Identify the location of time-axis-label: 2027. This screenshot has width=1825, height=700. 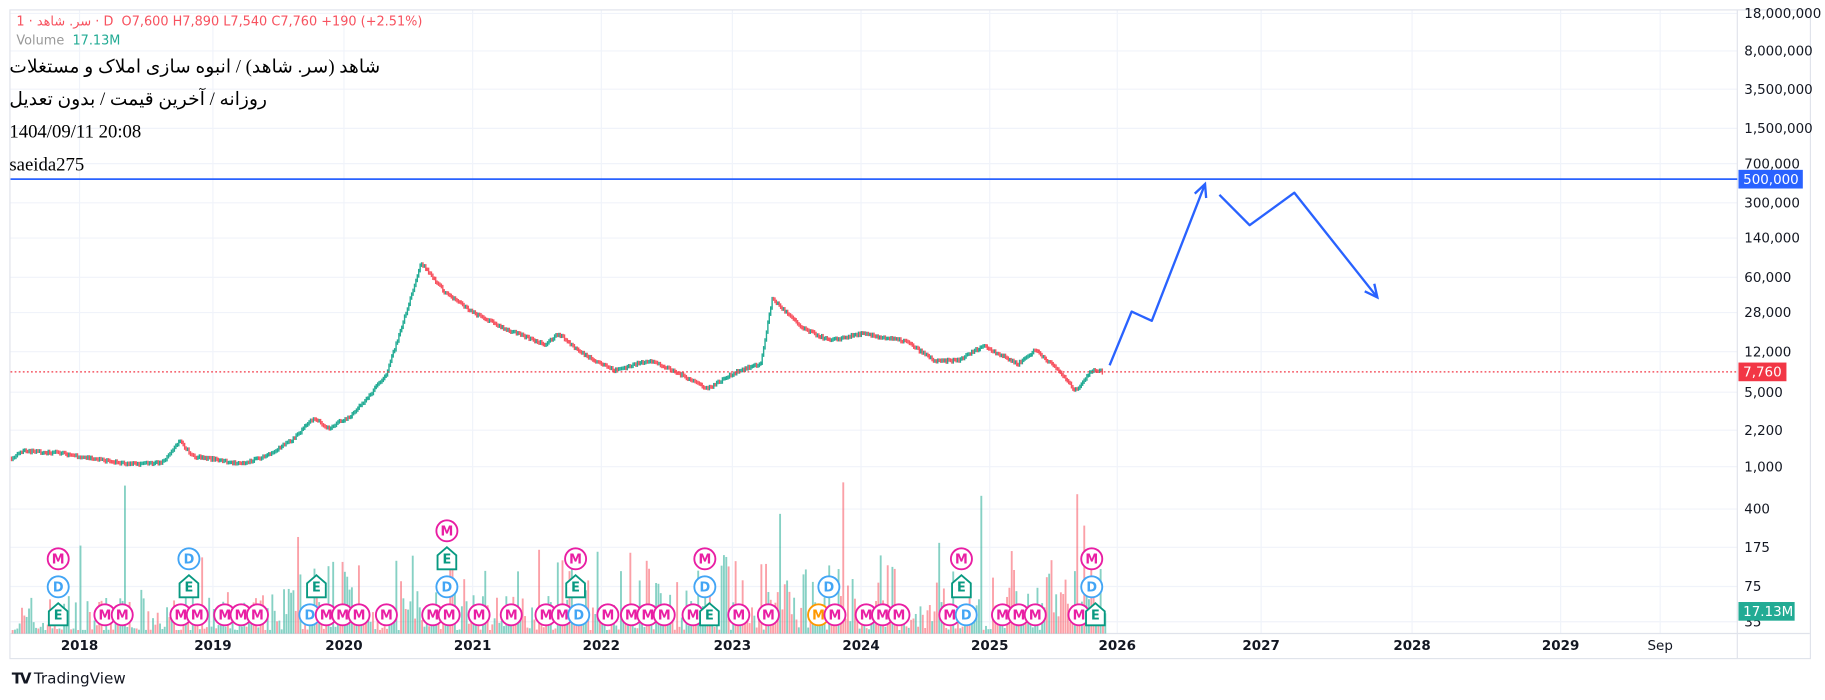
(1260, 646).